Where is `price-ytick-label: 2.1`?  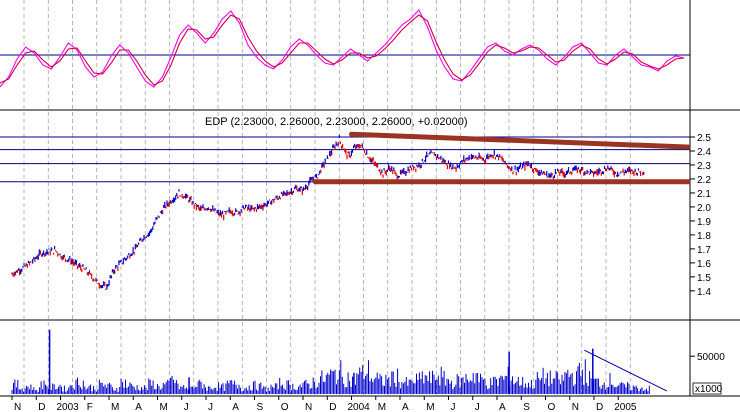
price-ytick-label: 2.1 is located at coordinates (704, 194).